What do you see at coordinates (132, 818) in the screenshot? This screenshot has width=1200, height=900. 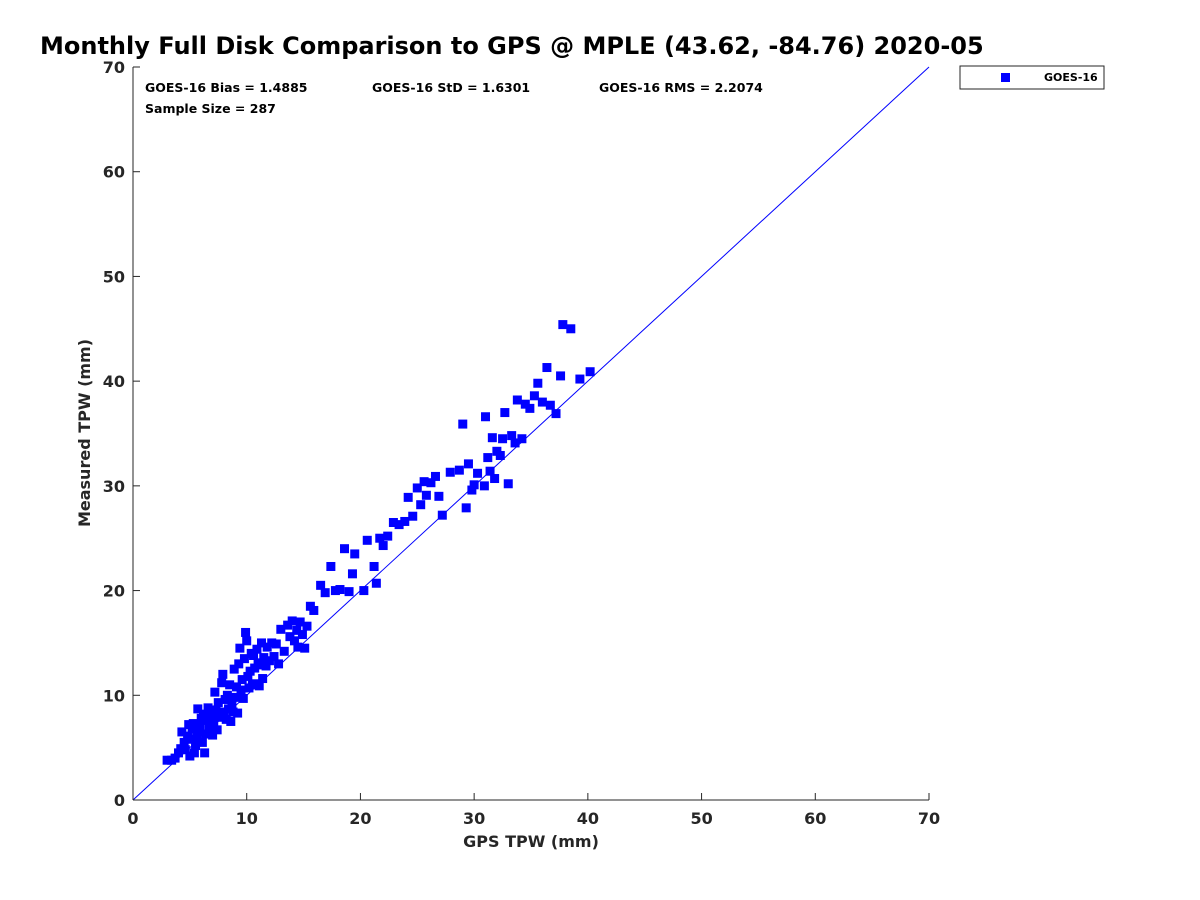 I see `x-tick-label: 0` at bounding box center [132, 818].